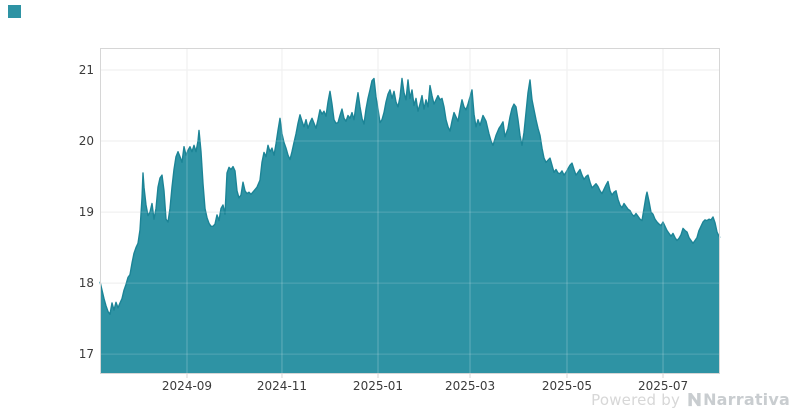 Image resolution: width=800 pixels, height=420 pixels. Describe the element at coordinates (282, 386) in the screenshot. I see `x-tick-label: 2024-11` at that location.